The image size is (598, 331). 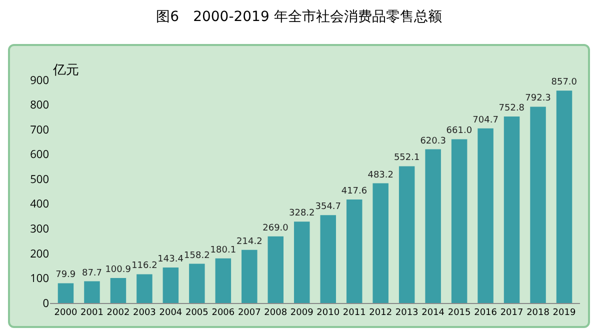 What do you see at coordinates (328, 207) in the screenshot?
I see `data-label: 354.7` at bounding box center [328, 207].